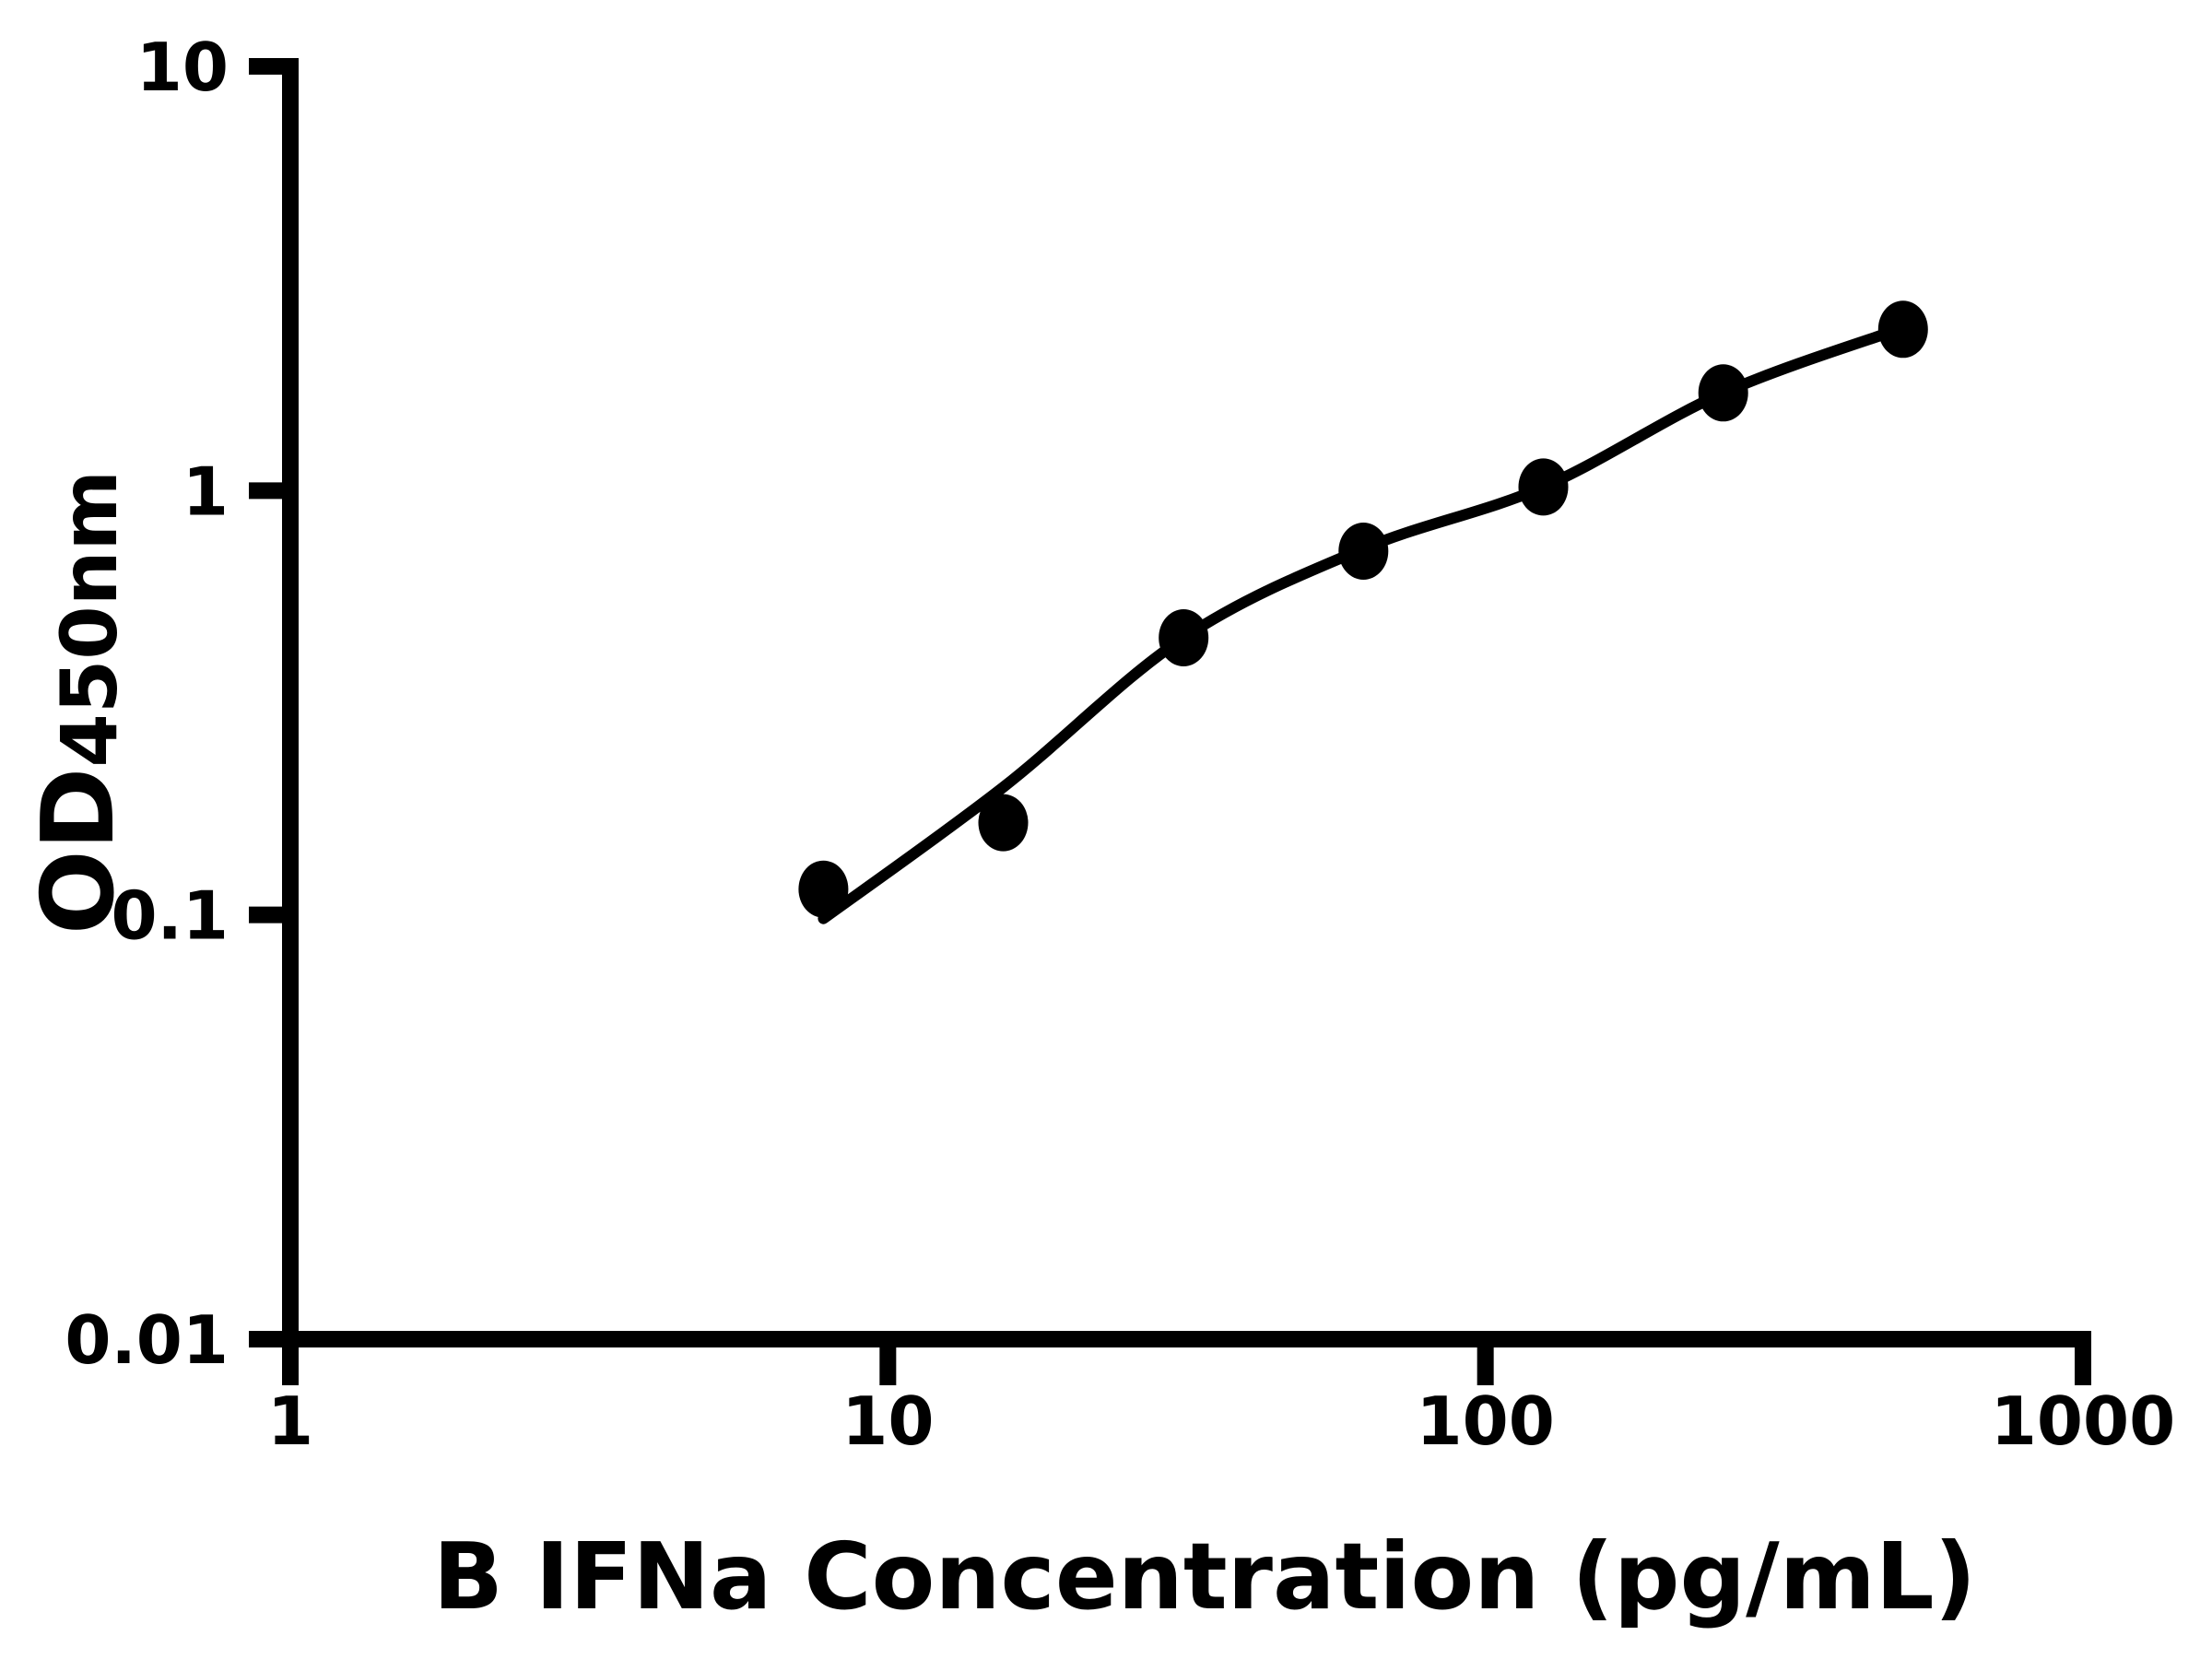 This screenshot has height=1659, width=2212. What do you see at coordinates (182, 67) in the screenshot?
I see `y-tick-label: 10` at bounding box center [182, 67].